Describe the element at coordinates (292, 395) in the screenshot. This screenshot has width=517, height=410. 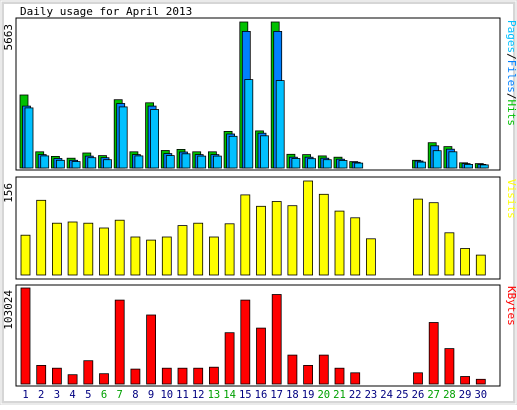
I see `day-label-18: 18` at that location.